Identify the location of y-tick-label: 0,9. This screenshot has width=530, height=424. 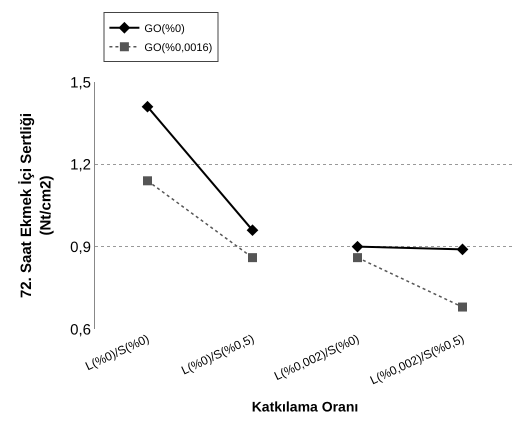
(80, 247).